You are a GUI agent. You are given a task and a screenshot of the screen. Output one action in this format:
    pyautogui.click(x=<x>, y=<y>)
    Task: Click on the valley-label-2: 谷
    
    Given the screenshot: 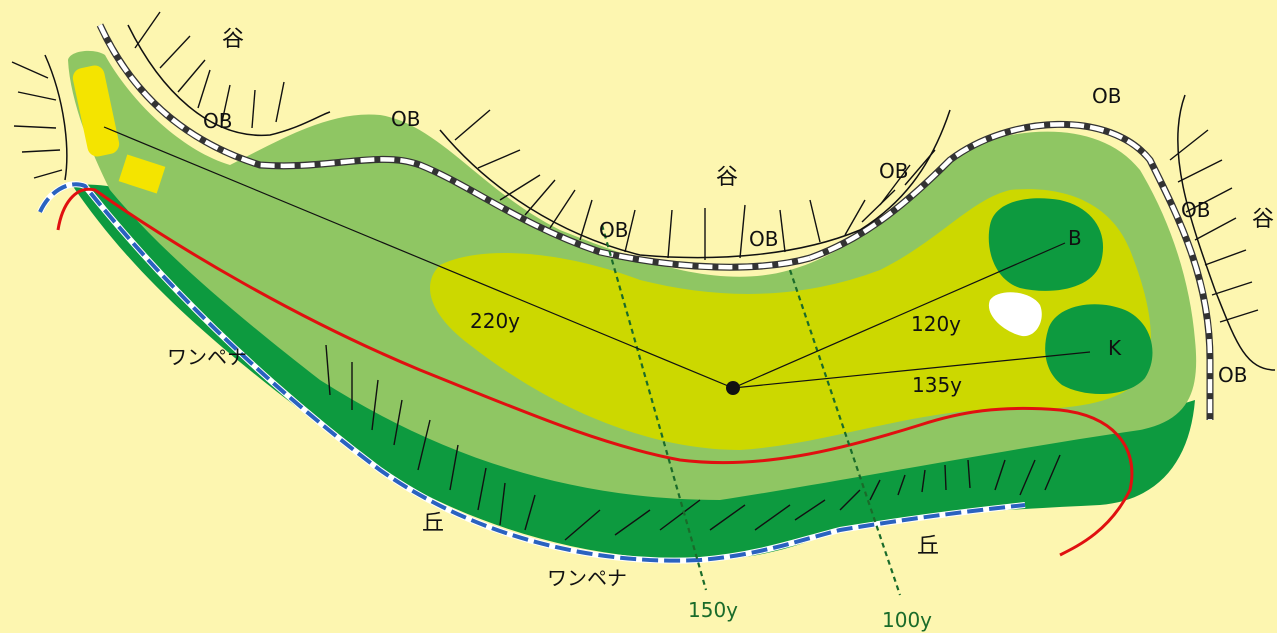 What is the action you would take?
    pyautogui.click(x=727, y=177)
    